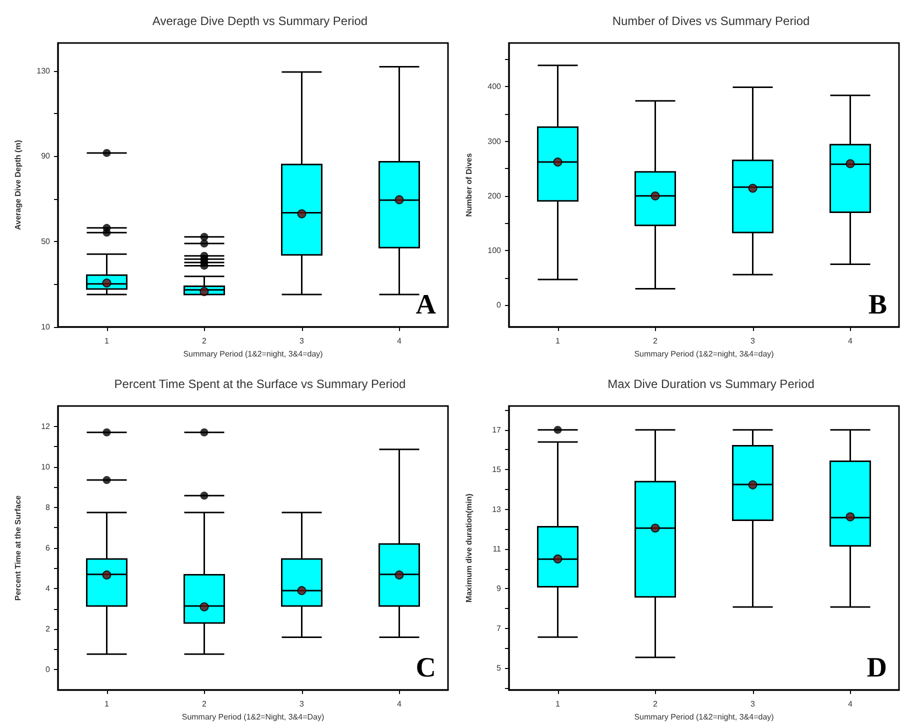  I want to click on y-tick-label: 6, so click(48, 548).